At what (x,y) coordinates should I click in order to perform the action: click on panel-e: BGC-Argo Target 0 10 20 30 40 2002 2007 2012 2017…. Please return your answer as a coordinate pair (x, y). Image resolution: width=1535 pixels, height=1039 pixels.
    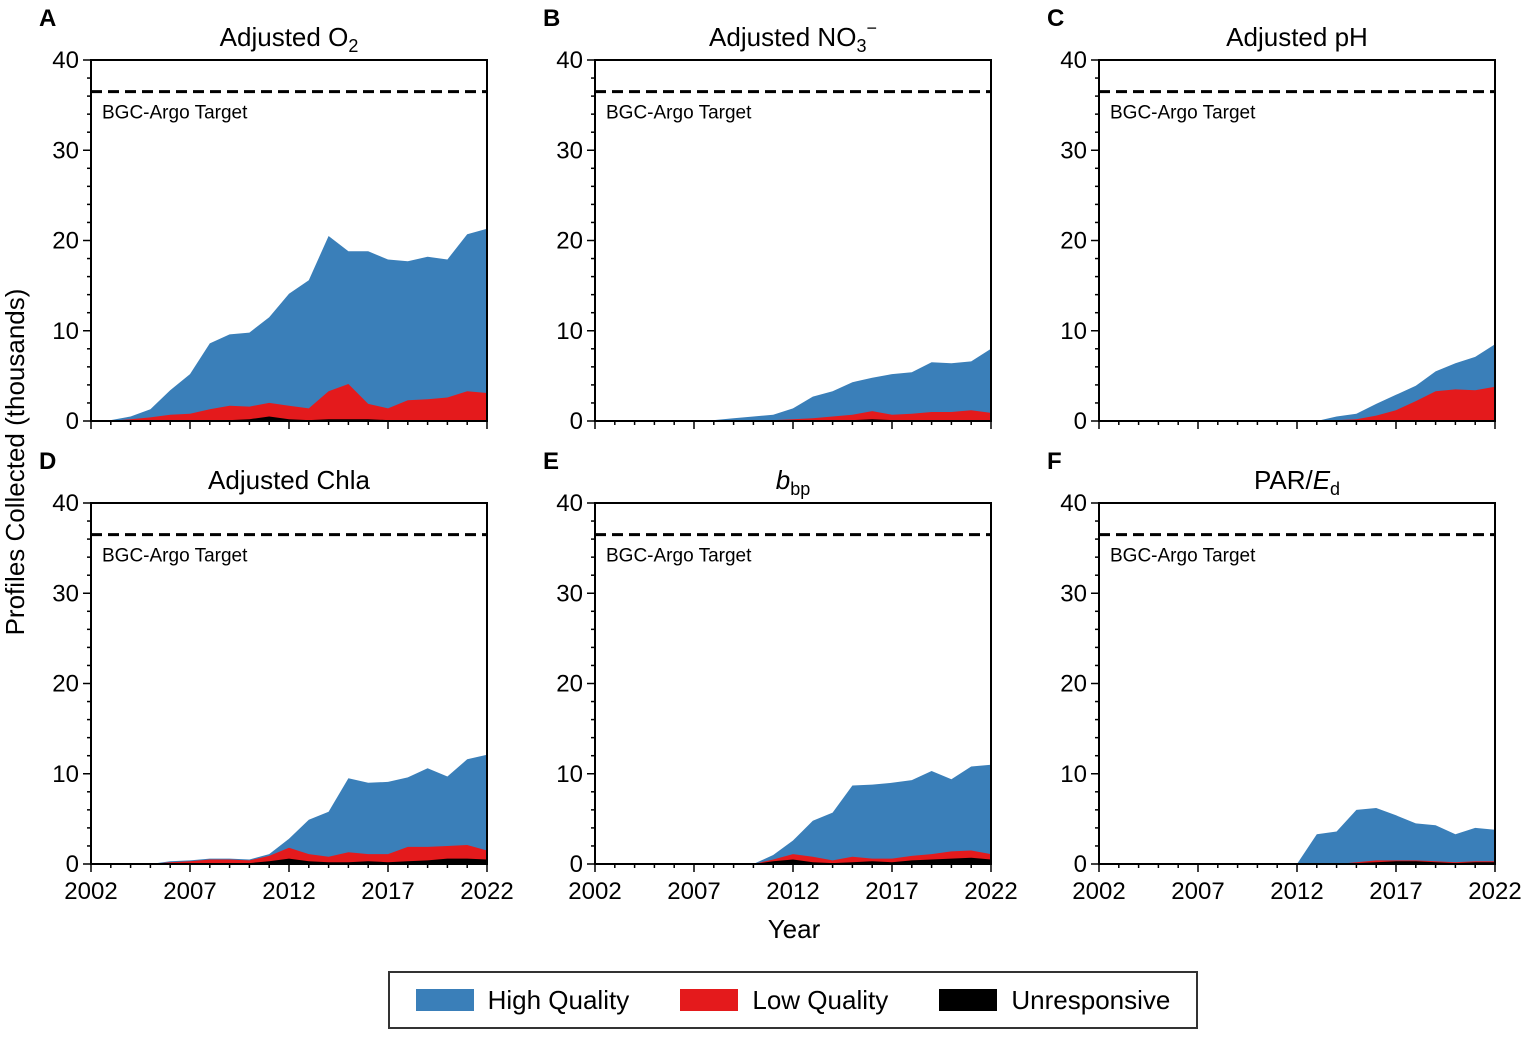
    Looking at the image, I should click on (780, 676).